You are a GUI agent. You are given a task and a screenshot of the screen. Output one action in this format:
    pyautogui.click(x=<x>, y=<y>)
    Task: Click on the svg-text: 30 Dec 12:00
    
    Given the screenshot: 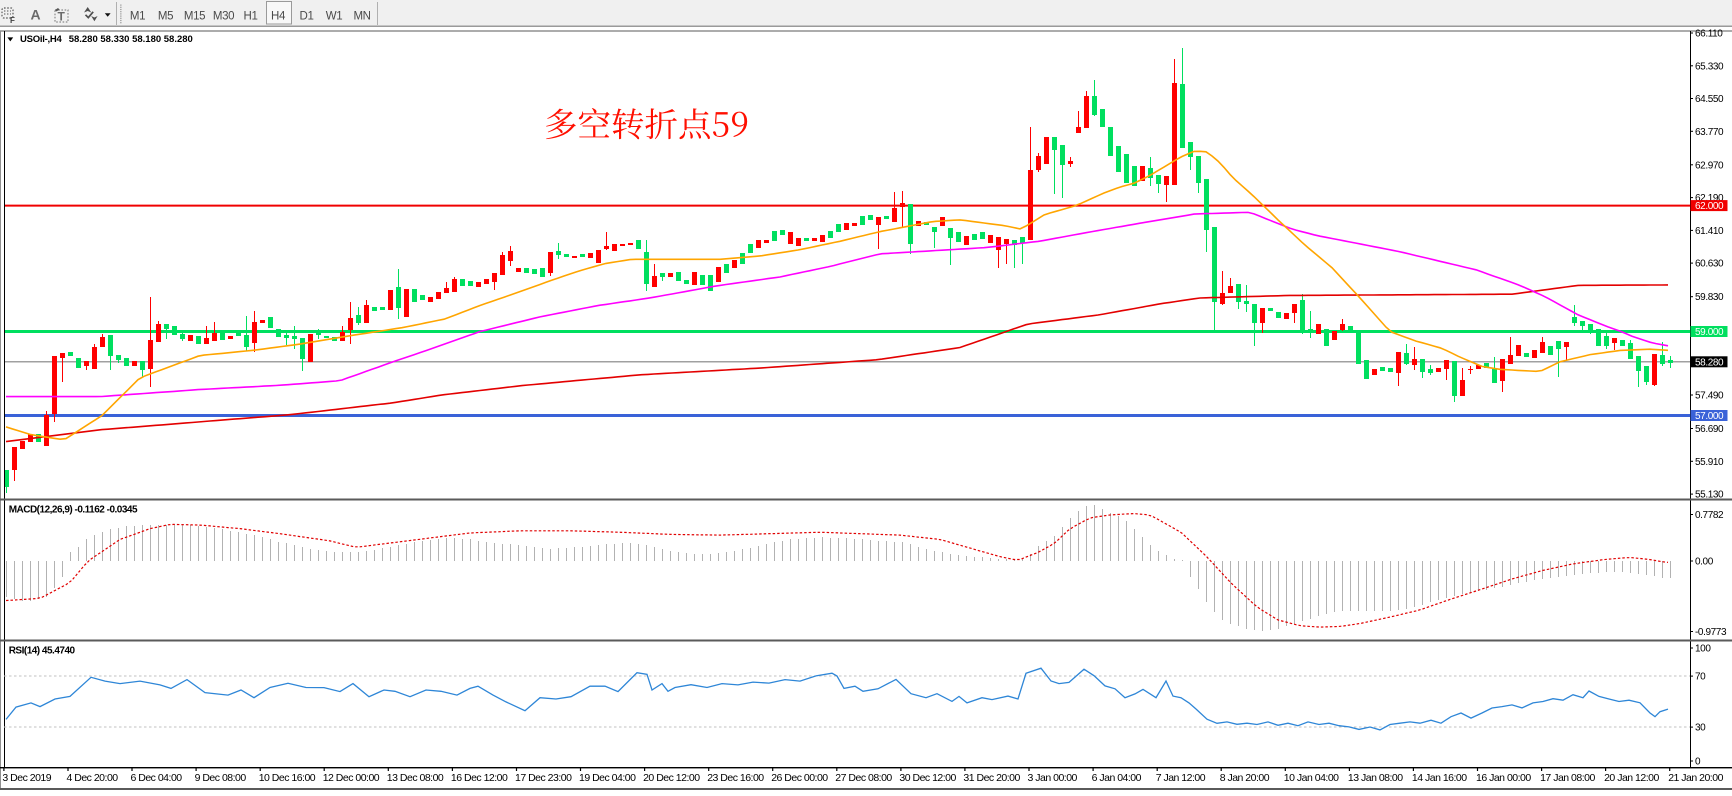 What is the action you would take?
    pyautogui.click(x=927, y=778)
    